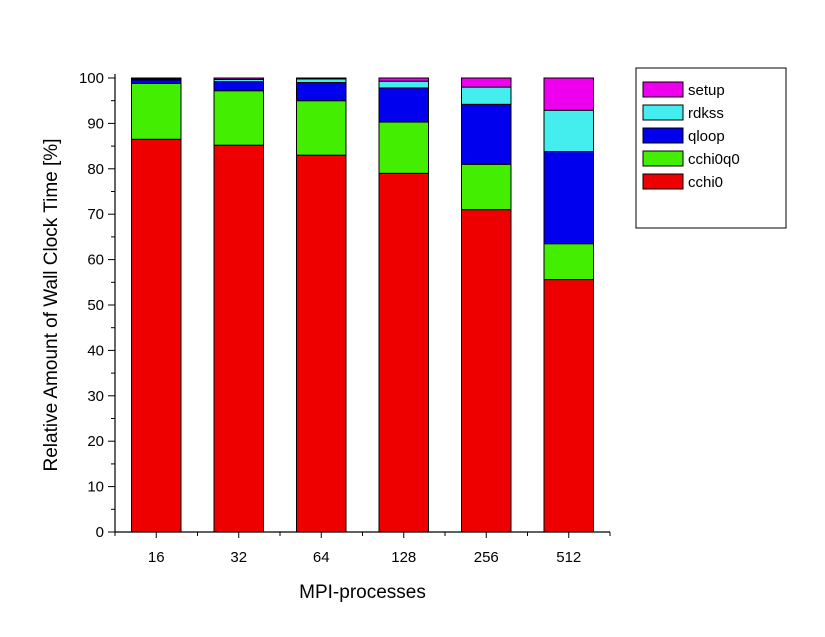 This screenshot has width=825, height=637. Describe the element at coordinates (362, 592) in the screenshot. I see `x-axis-title: MPI-processes` at that location.